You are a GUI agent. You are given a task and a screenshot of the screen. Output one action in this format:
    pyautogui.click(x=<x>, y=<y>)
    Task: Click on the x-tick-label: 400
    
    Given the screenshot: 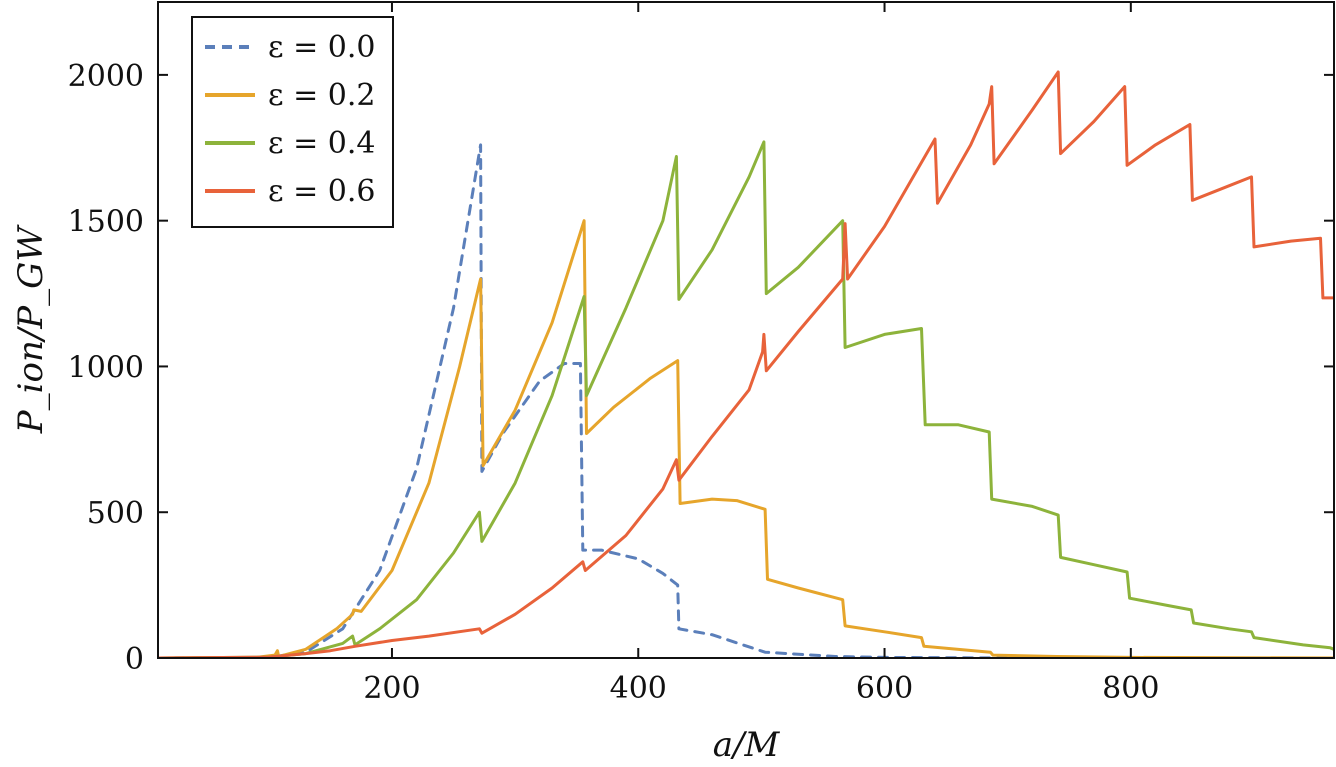 What is the action you would take?
    pyautogui.click(x=638, y=688)
    